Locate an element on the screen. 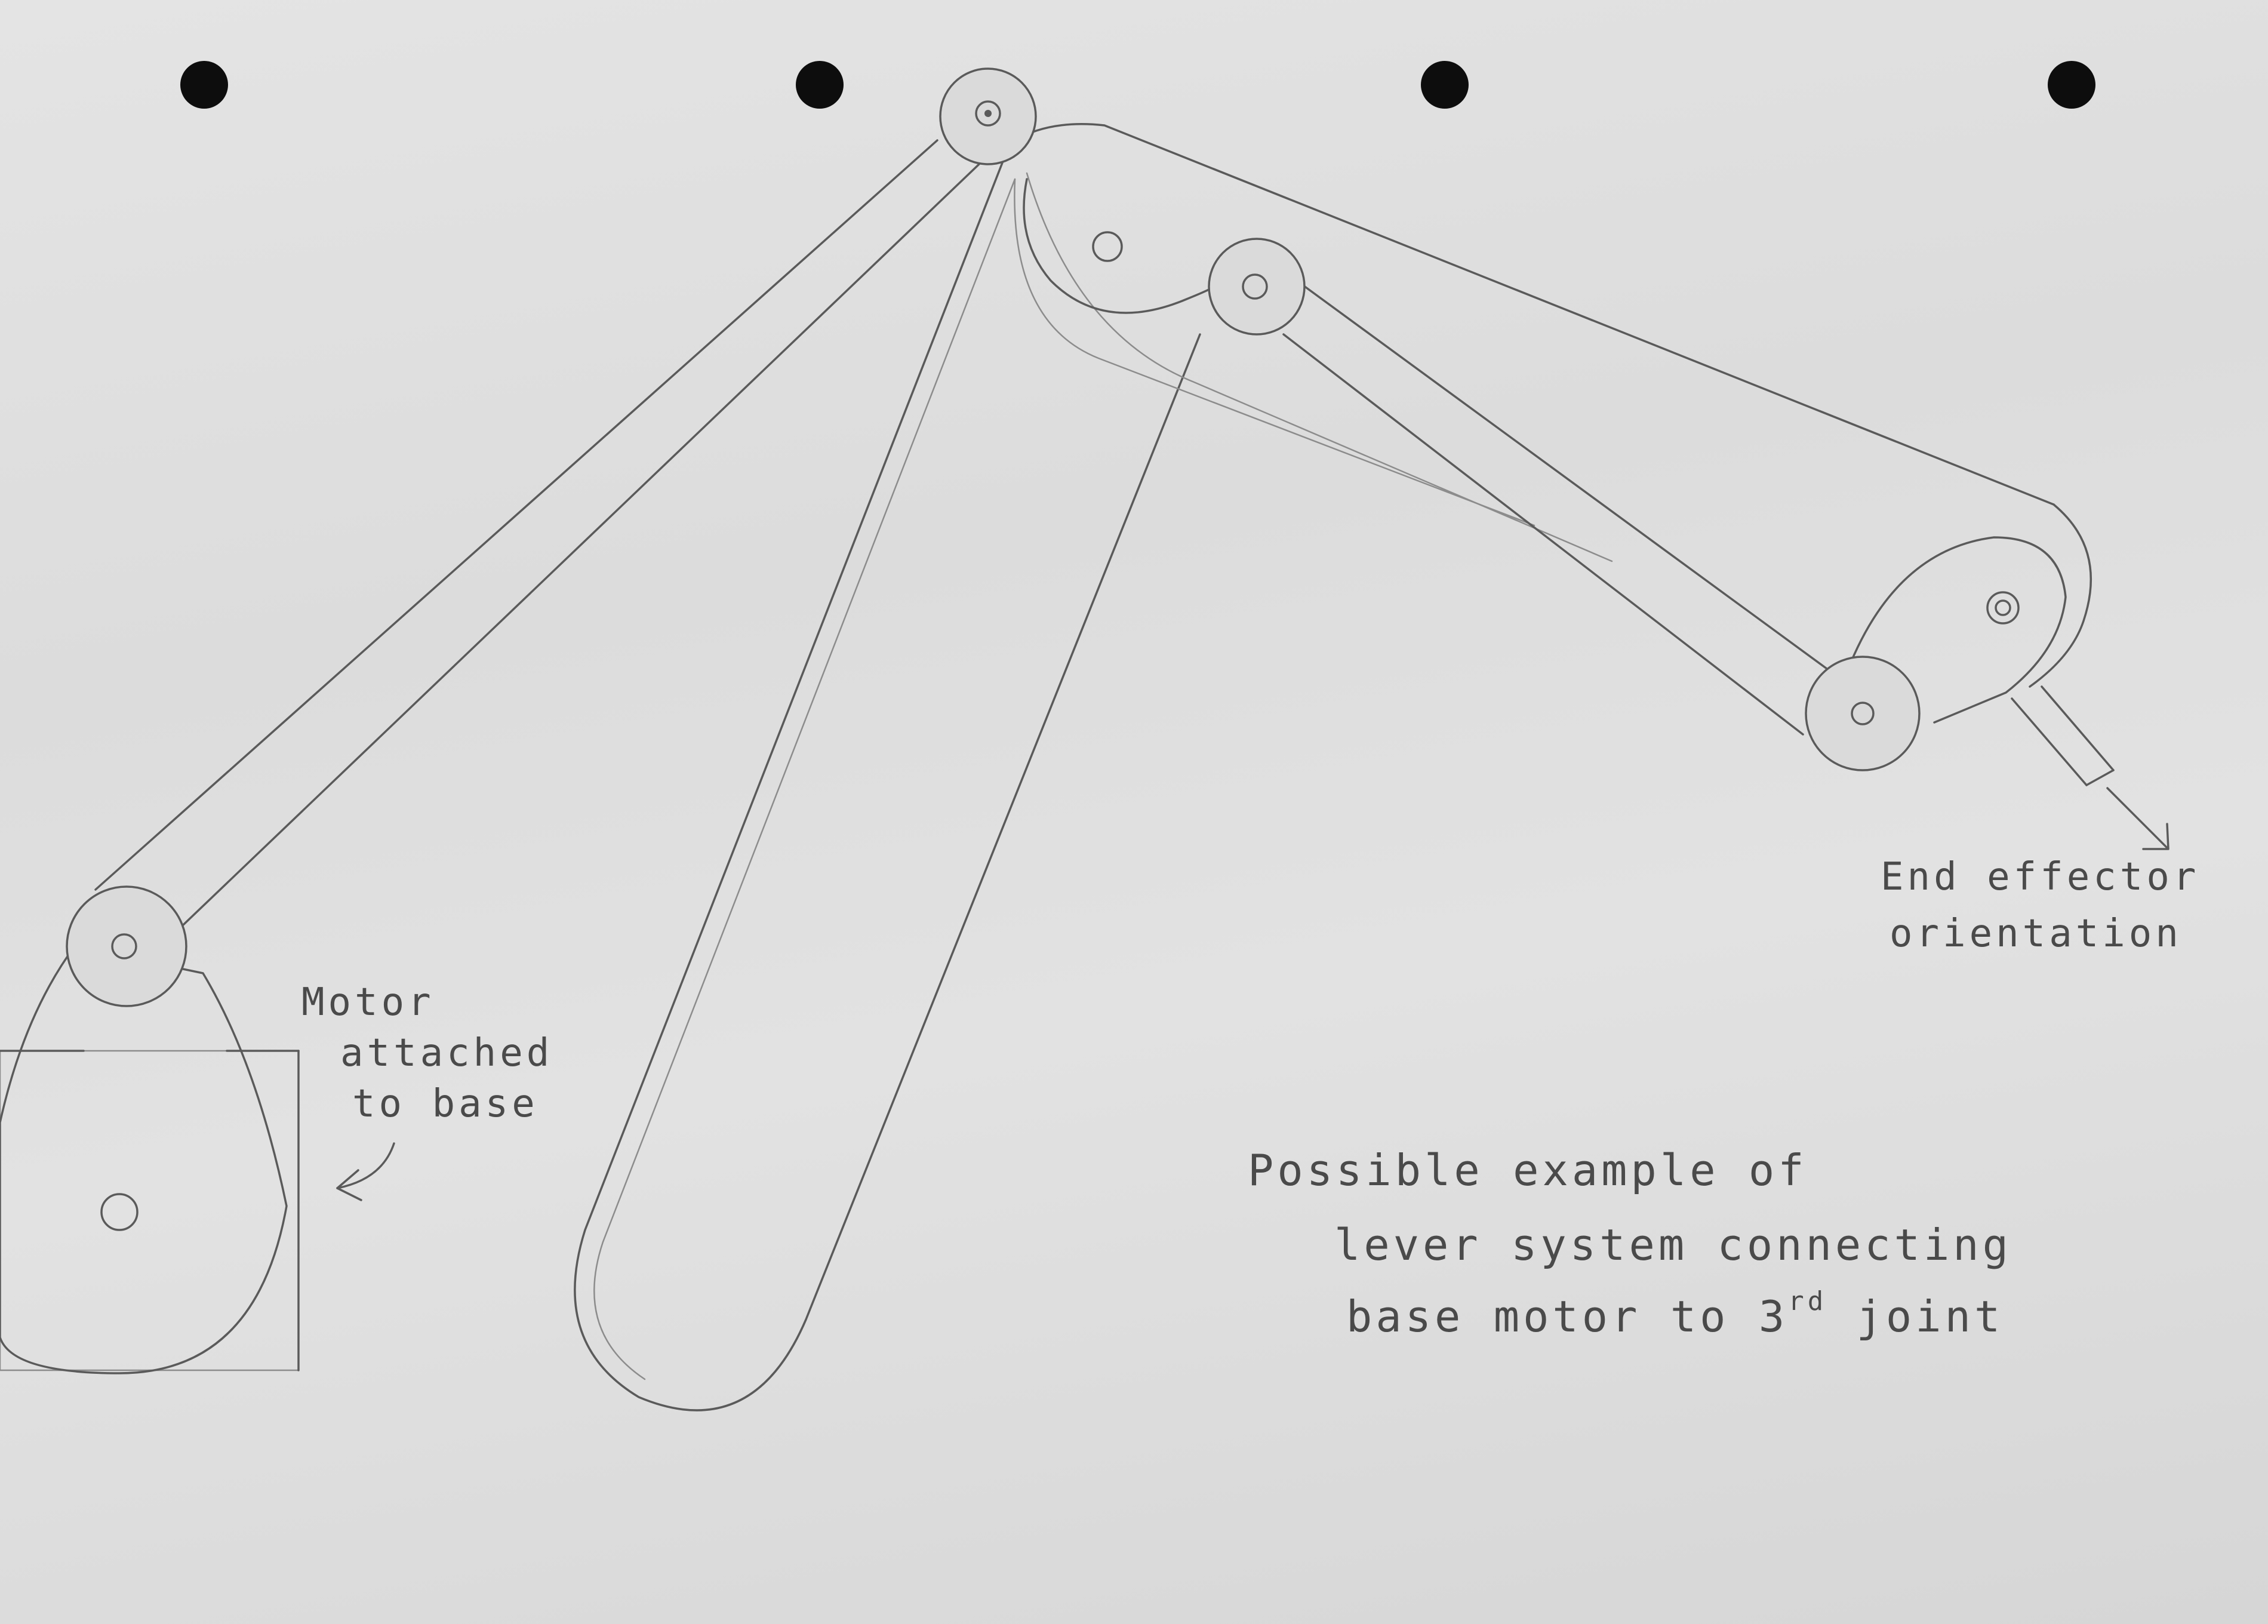 The width and height of the screenshot is (2268, 1624). elbow-cam-pin is located at coordinates (1107, 246).